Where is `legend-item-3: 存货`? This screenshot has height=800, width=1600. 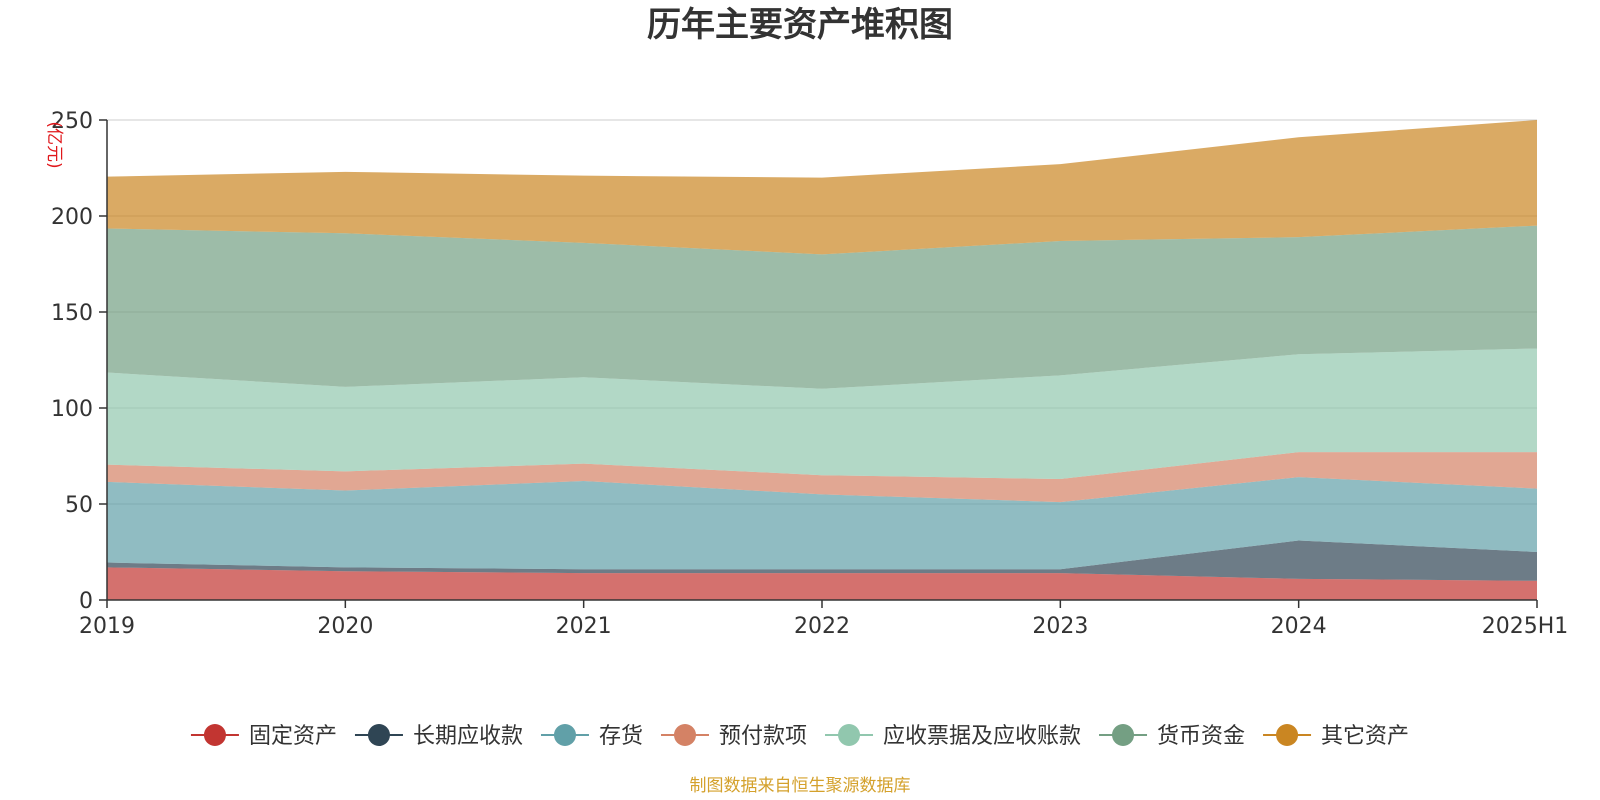 legend-item-3: 存货 is located at coordinates (591, 736).